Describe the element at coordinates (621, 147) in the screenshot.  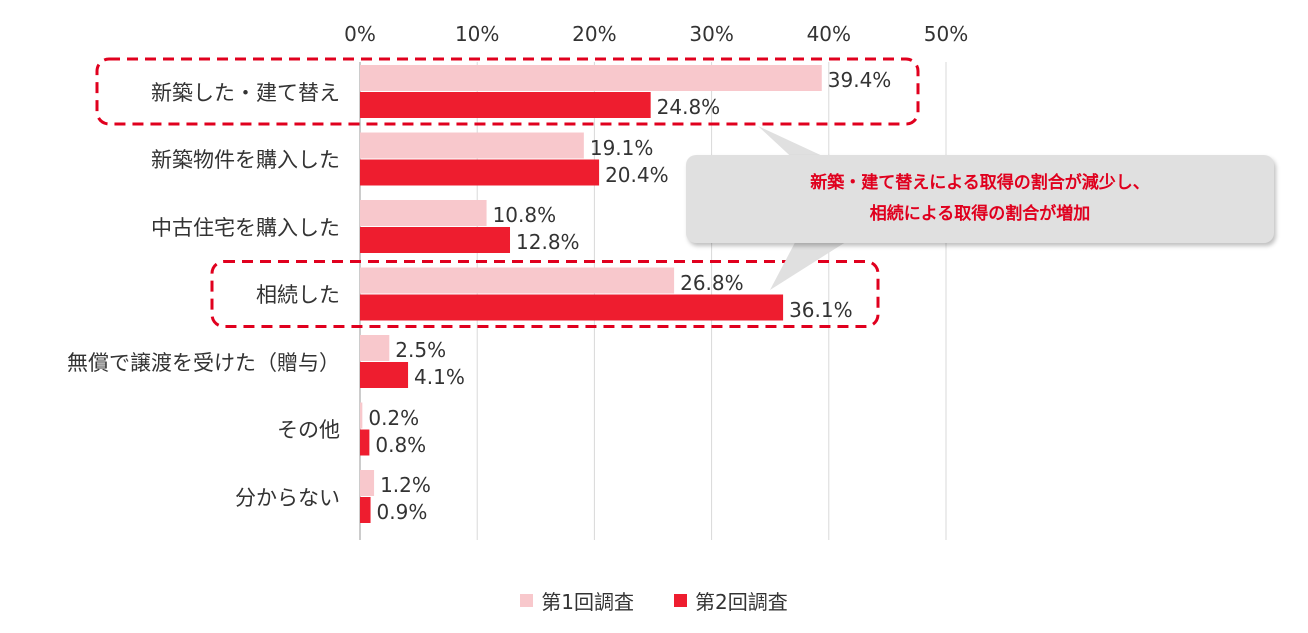
I see `data-label: 19.1%` at that location.